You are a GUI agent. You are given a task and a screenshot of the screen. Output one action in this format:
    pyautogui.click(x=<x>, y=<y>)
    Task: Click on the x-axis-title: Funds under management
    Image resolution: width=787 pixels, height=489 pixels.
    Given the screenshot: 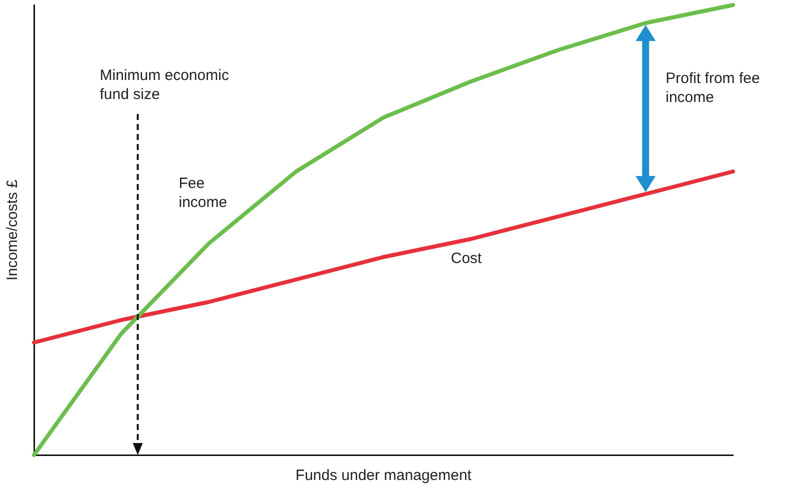 What is the action you would take?
    pyautogui.click(x=384, y=475)
    